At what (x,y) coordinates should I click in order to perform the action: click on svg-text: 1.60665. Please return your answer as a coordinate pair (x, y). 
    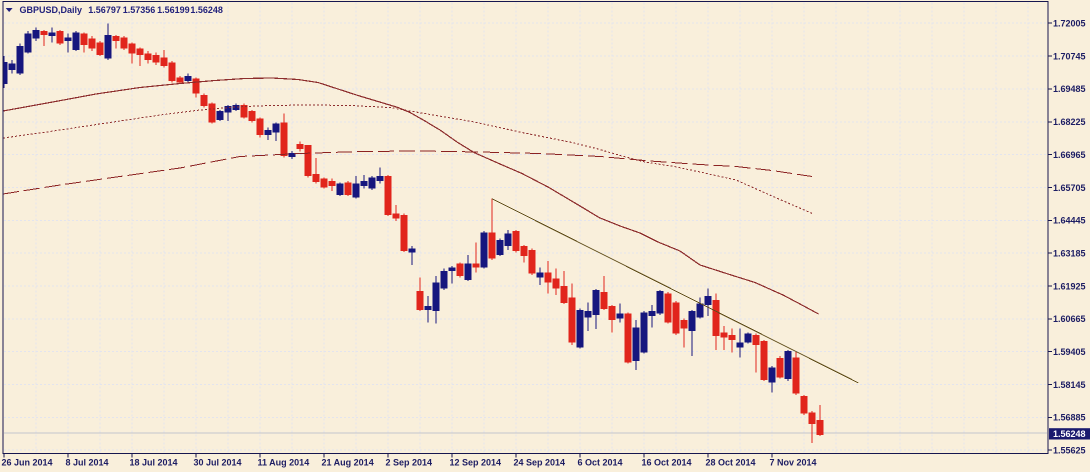
    Looking at the image, I should click on (1069, 319).